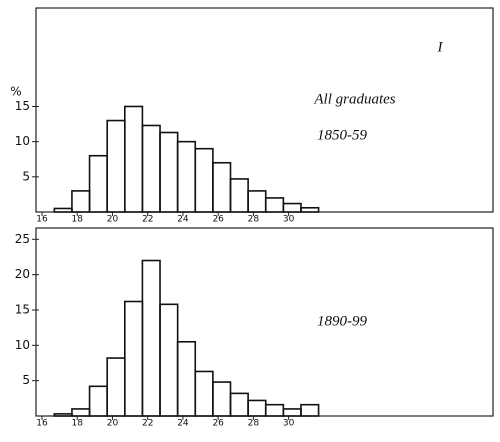  I want to click on annotation: 1850-59, so click(342, 135).